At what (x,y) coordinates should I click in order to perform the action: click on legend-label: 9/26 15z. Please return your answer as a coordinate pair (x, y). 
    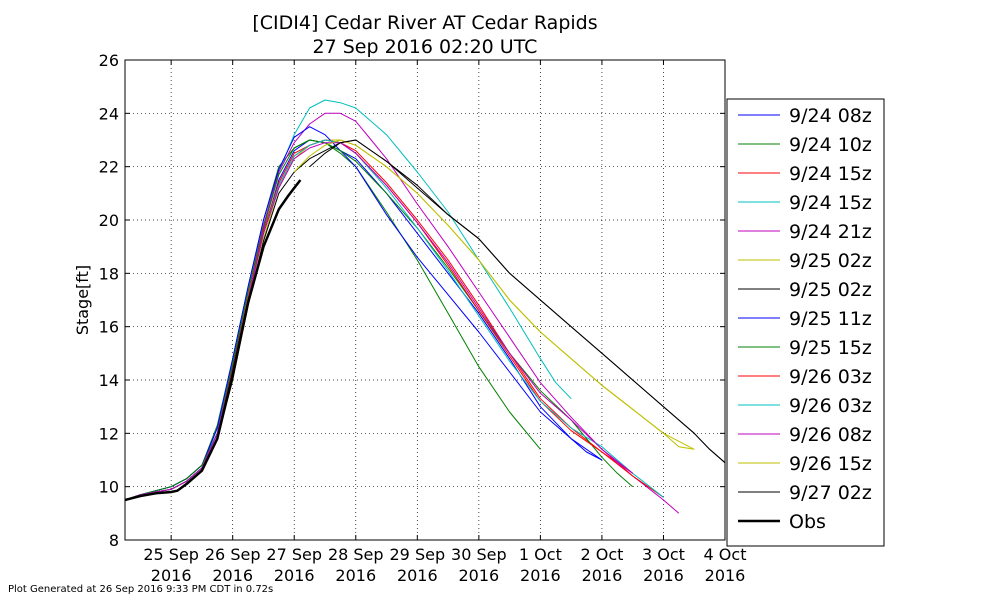
    Looking at the image, I should click on (830, 464).